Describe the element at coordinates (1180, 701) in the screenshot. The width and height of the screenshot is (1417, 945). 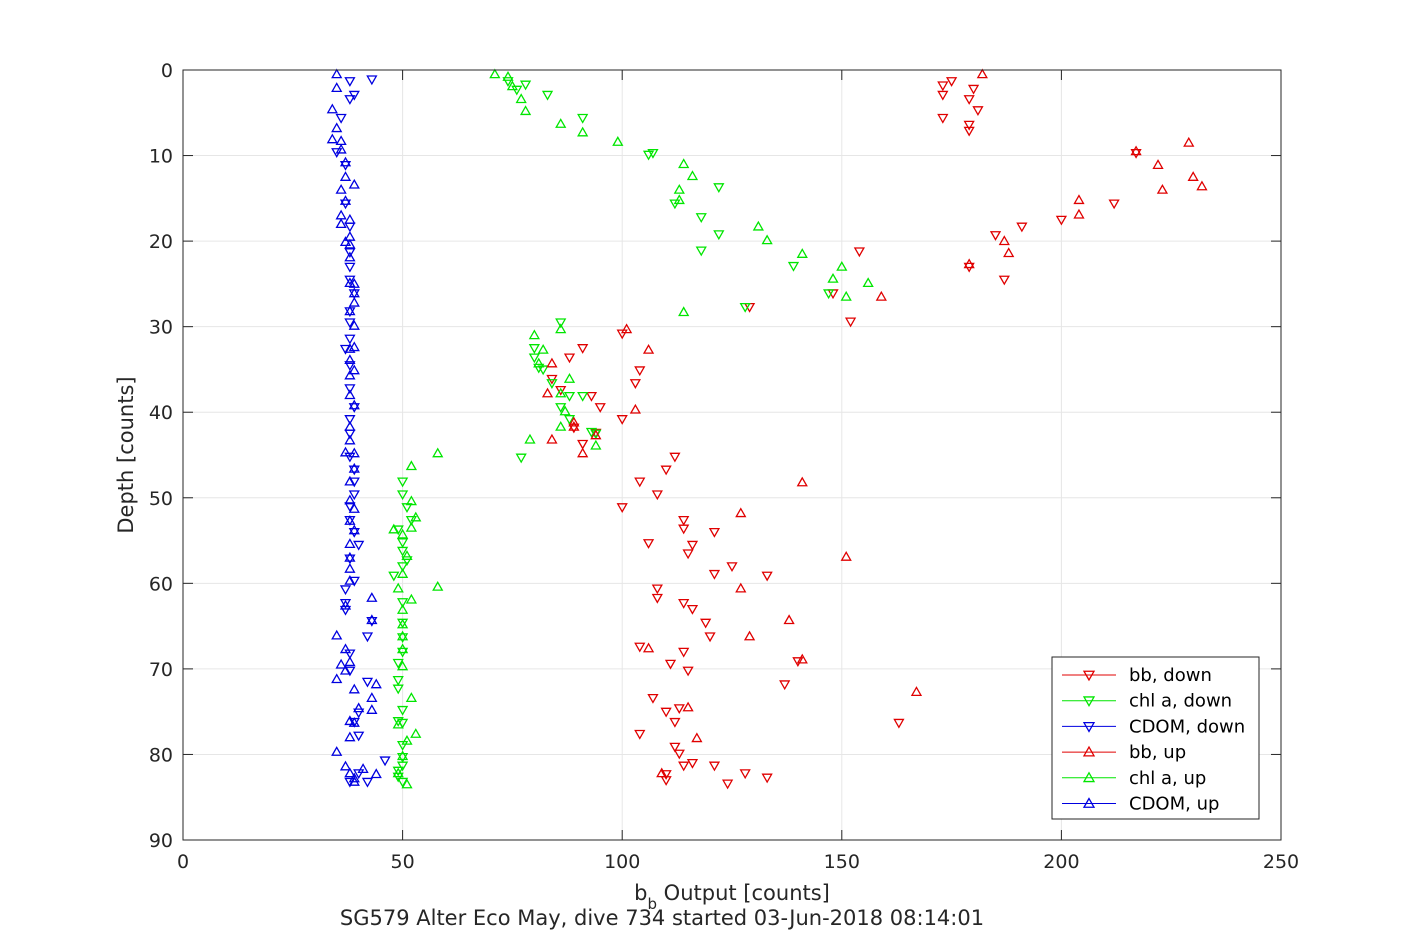
I see `legend-label-chl-a-down: chl a, down` at that location.